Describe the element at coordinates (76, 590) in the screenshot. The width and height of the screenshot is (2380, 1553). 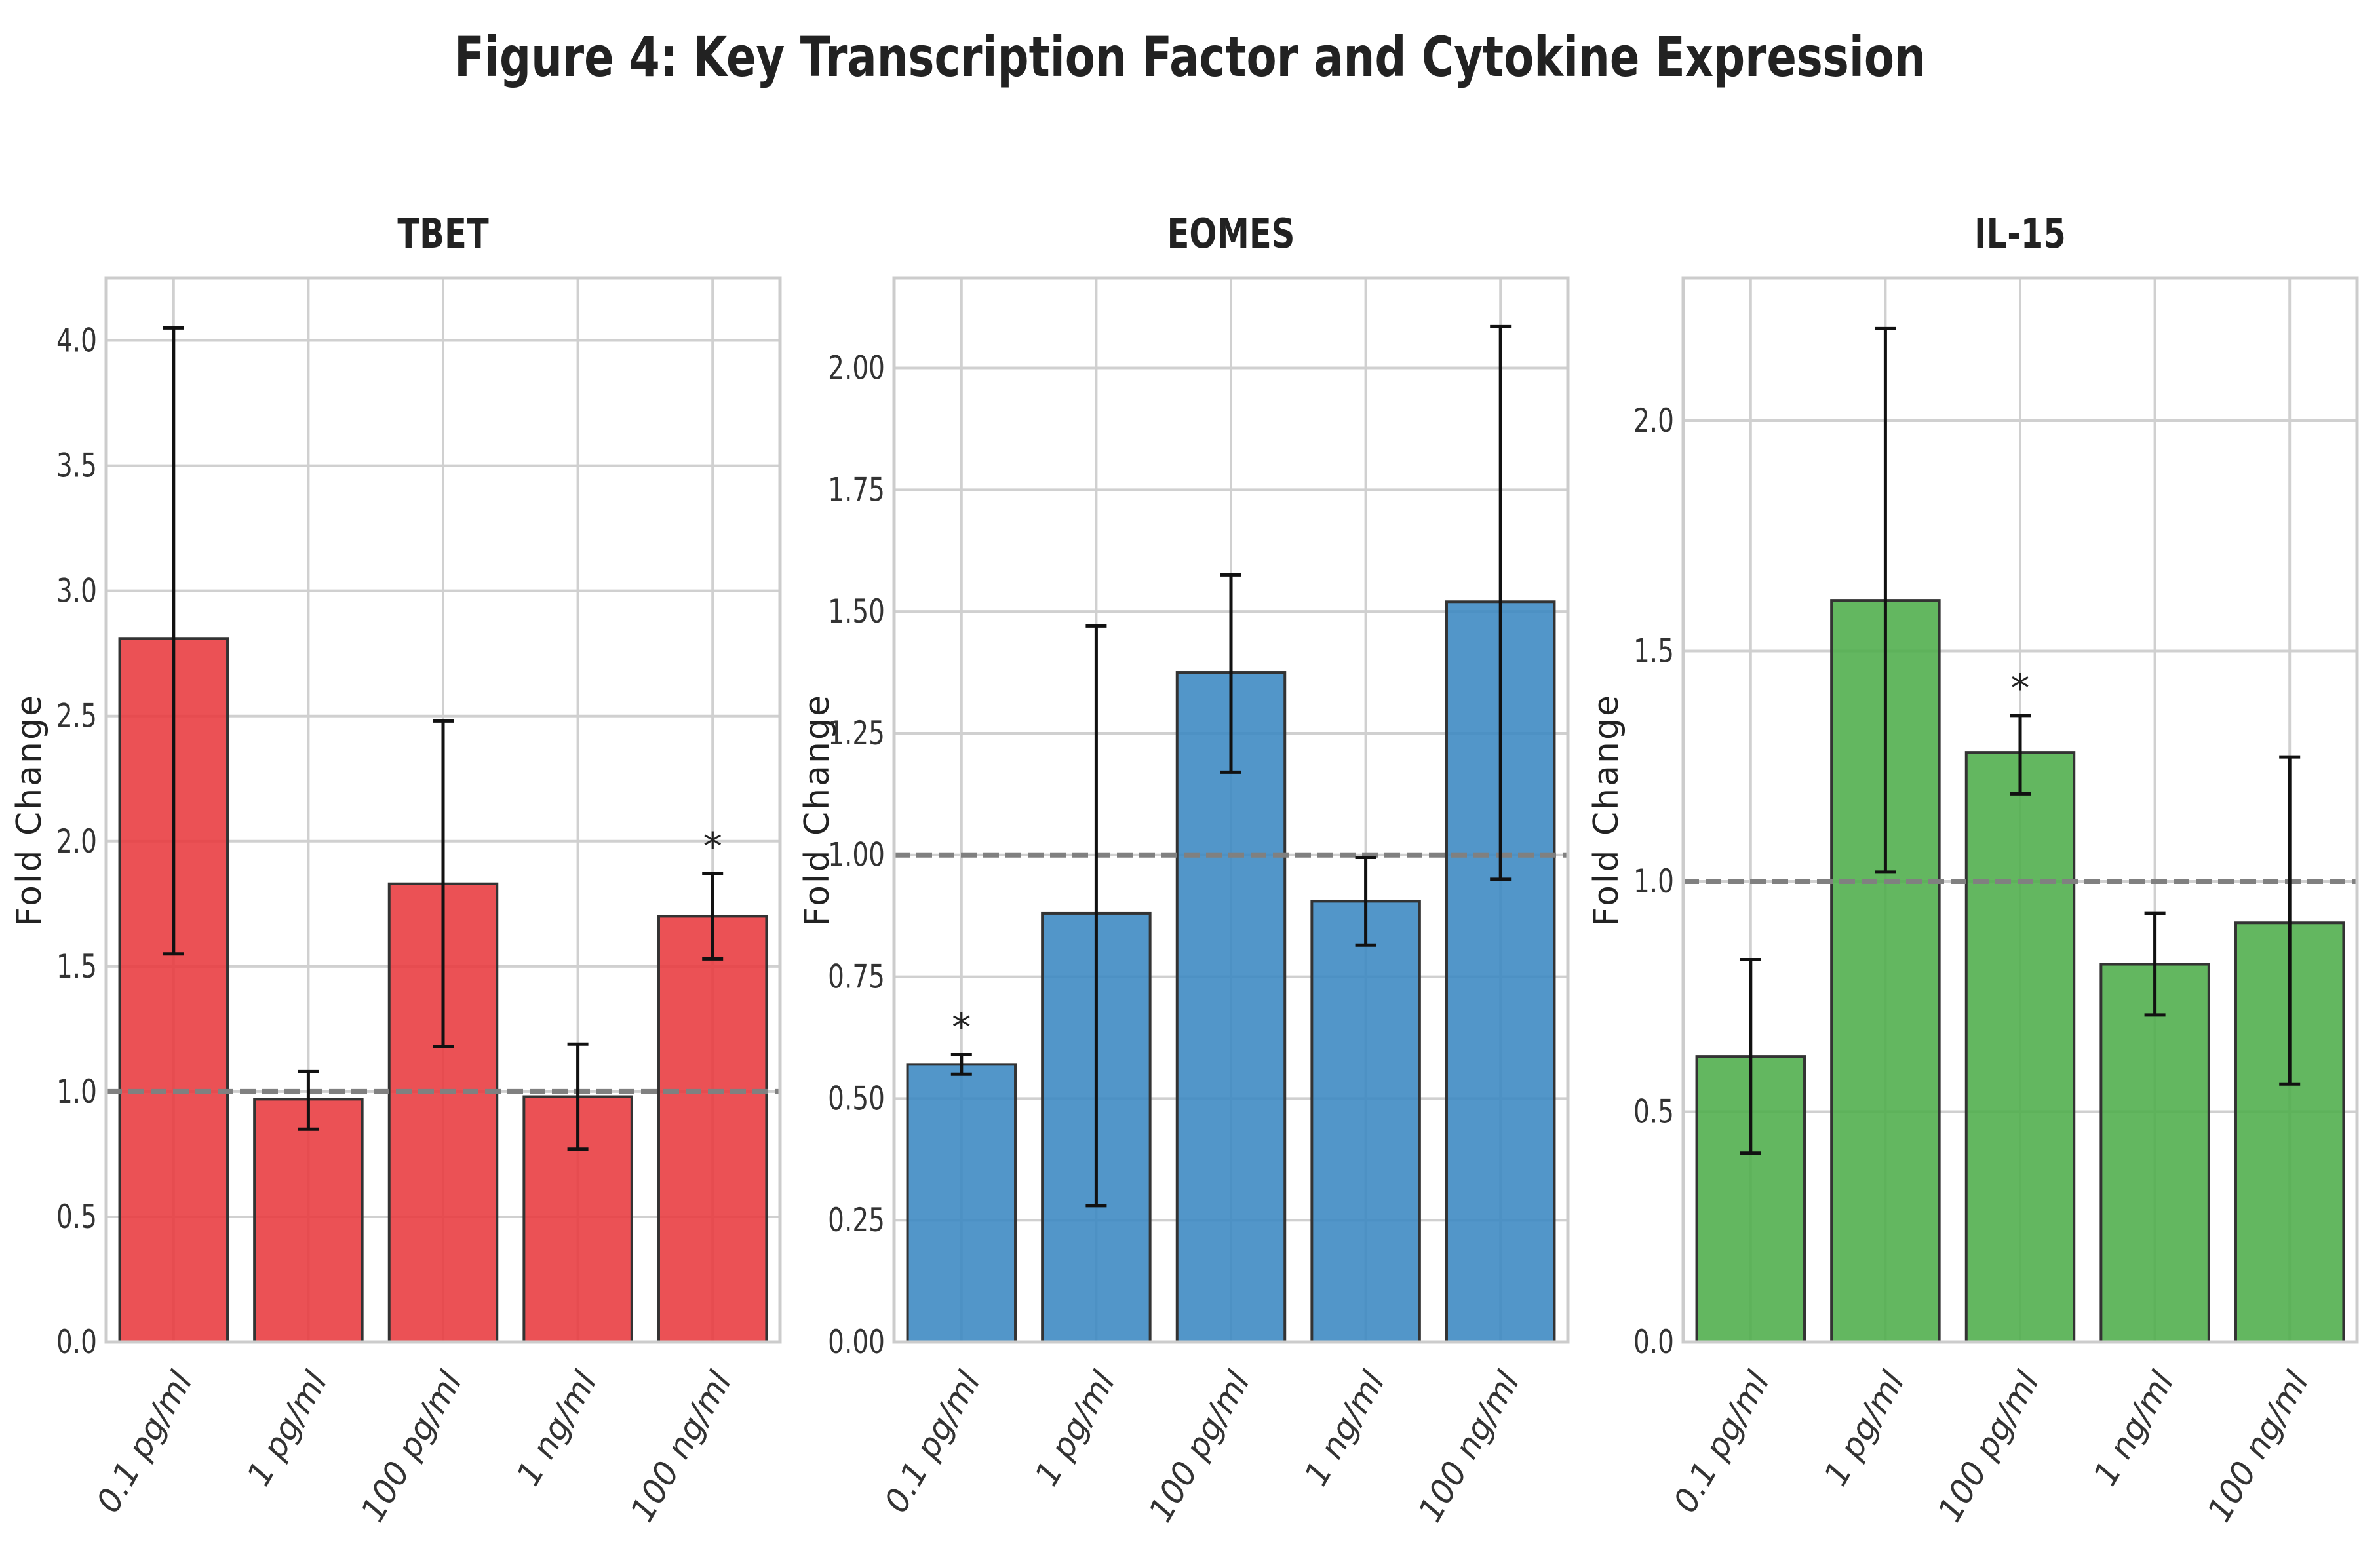
I see `y-tick-label: 3.0` at that location.